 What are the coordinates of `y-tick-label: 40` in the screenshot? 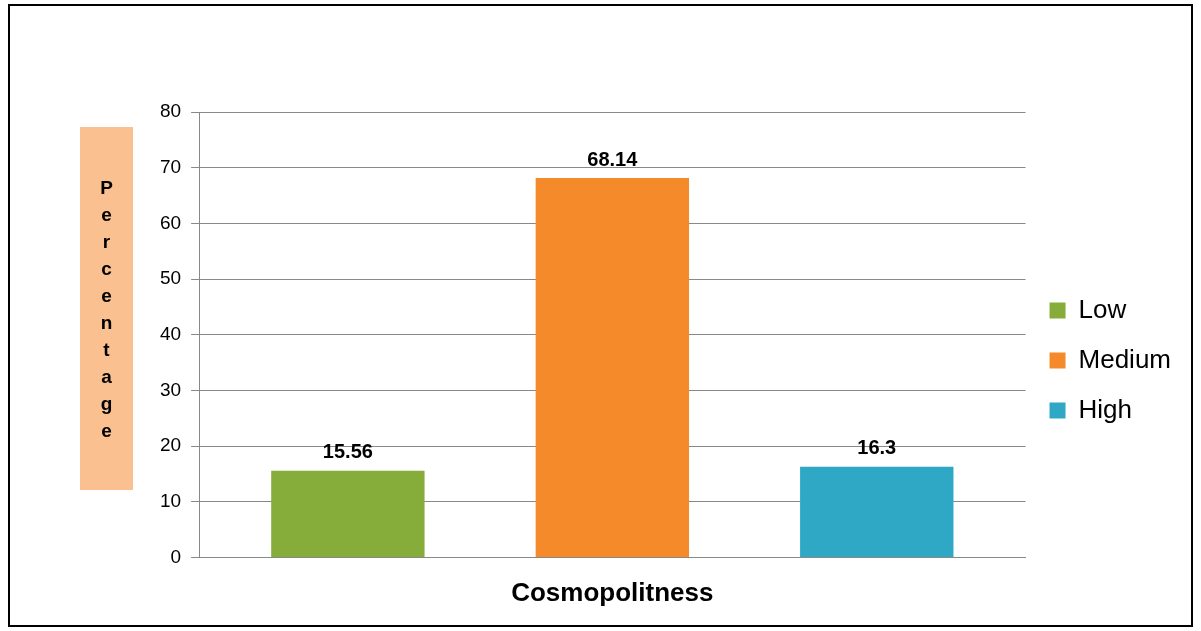 It's located at (170, 333).